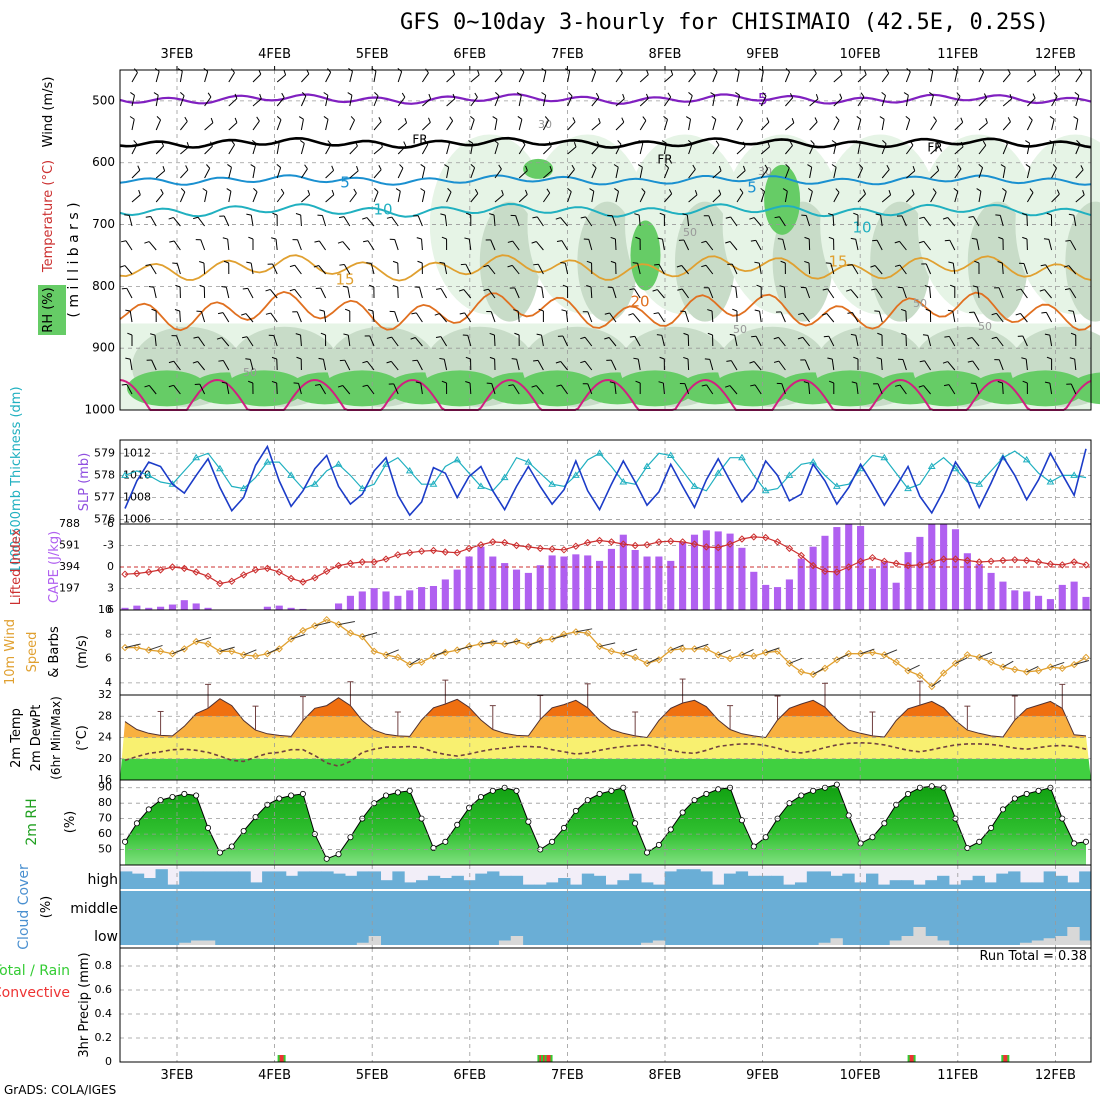  What do you see at coordinates (605, 480) in the screenshot?
I see `slp-line` at bounding box center [605, 480].